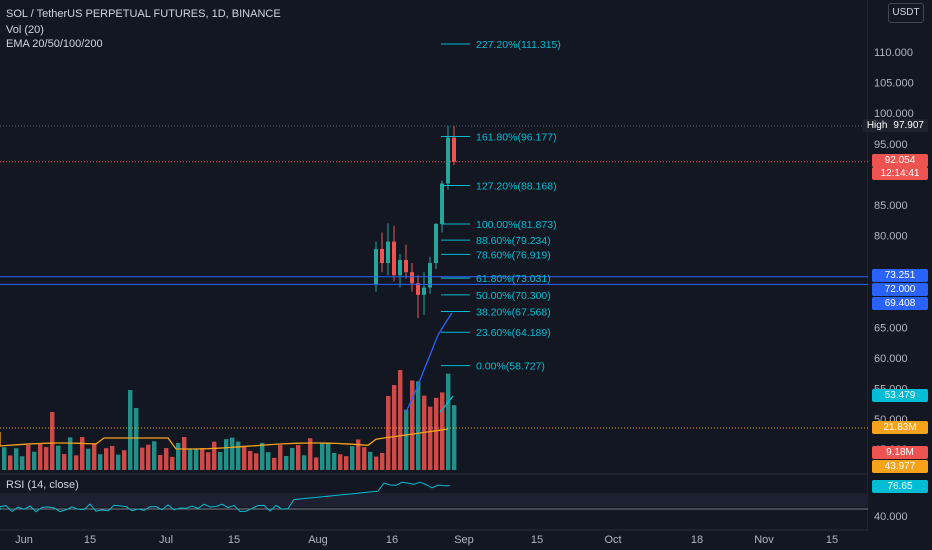  I want to click on ema-value-tag: 53.479, so click(900, 395).